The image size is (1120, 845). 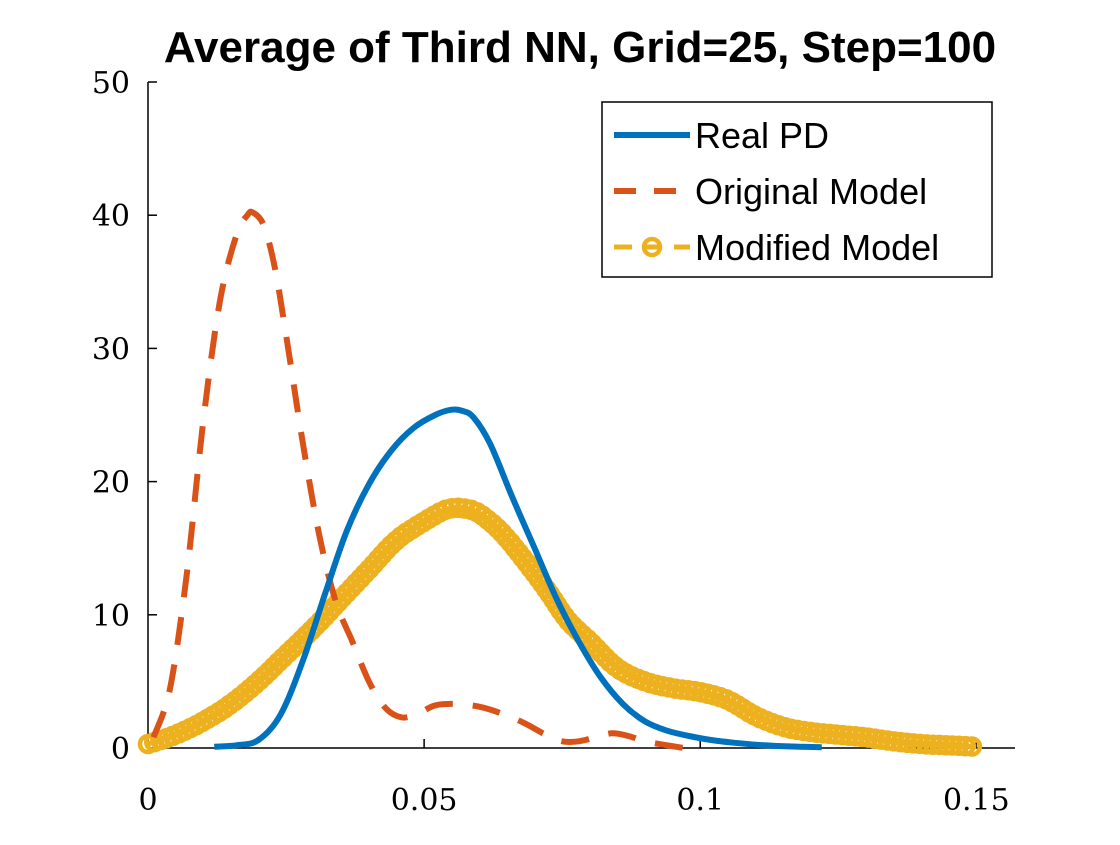 What do you see at coordinates (700, 800) in the screenshot?
I see `x-tick-label: 0.1` at bounding box center [700, 800].